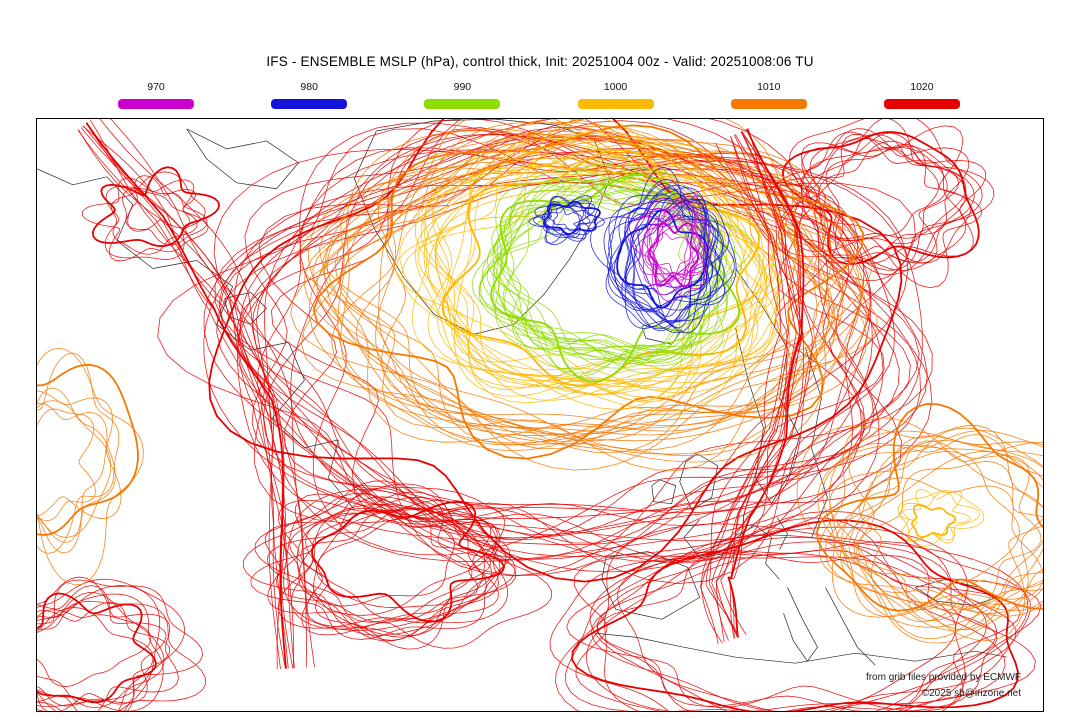 This screenshot has width=1080, height=718. Describe the element at coordinates (615, 95) in the screenshot. I see `legend-item-1000: 1000` at that location.